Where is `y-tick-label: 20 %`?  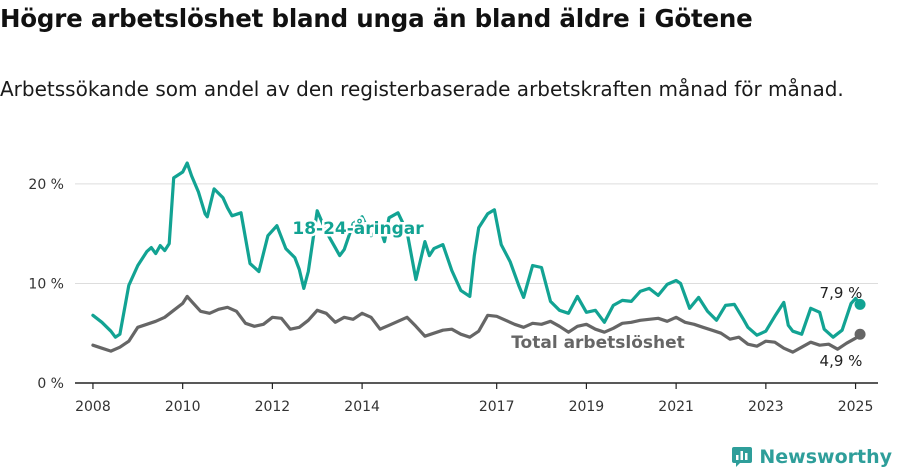
y-tick-label: 20 % is located at coordinates (46, 185).